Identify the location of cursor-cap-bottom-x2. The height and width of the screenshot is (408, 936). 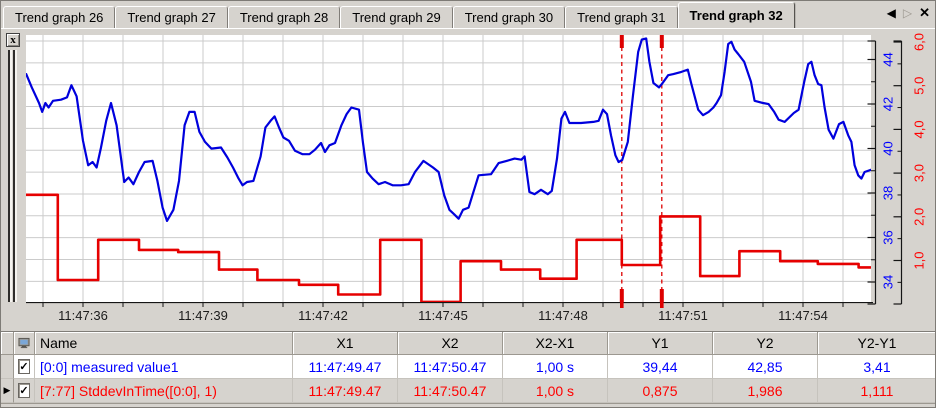
(661, 295).